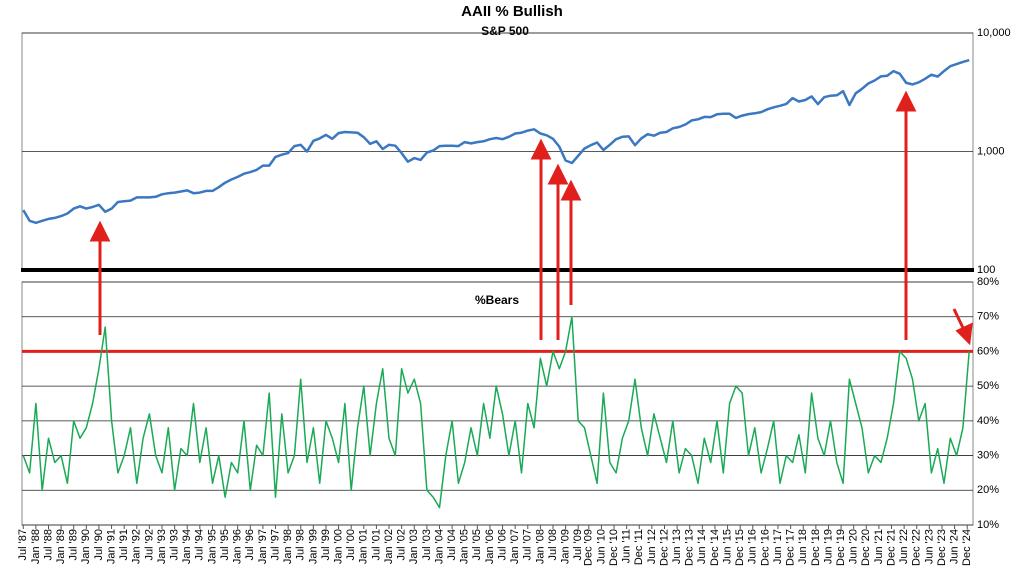 This screenshot has width=1024, height=585. I want to click on x-tick-label: Jul '96, so click(250, 544).